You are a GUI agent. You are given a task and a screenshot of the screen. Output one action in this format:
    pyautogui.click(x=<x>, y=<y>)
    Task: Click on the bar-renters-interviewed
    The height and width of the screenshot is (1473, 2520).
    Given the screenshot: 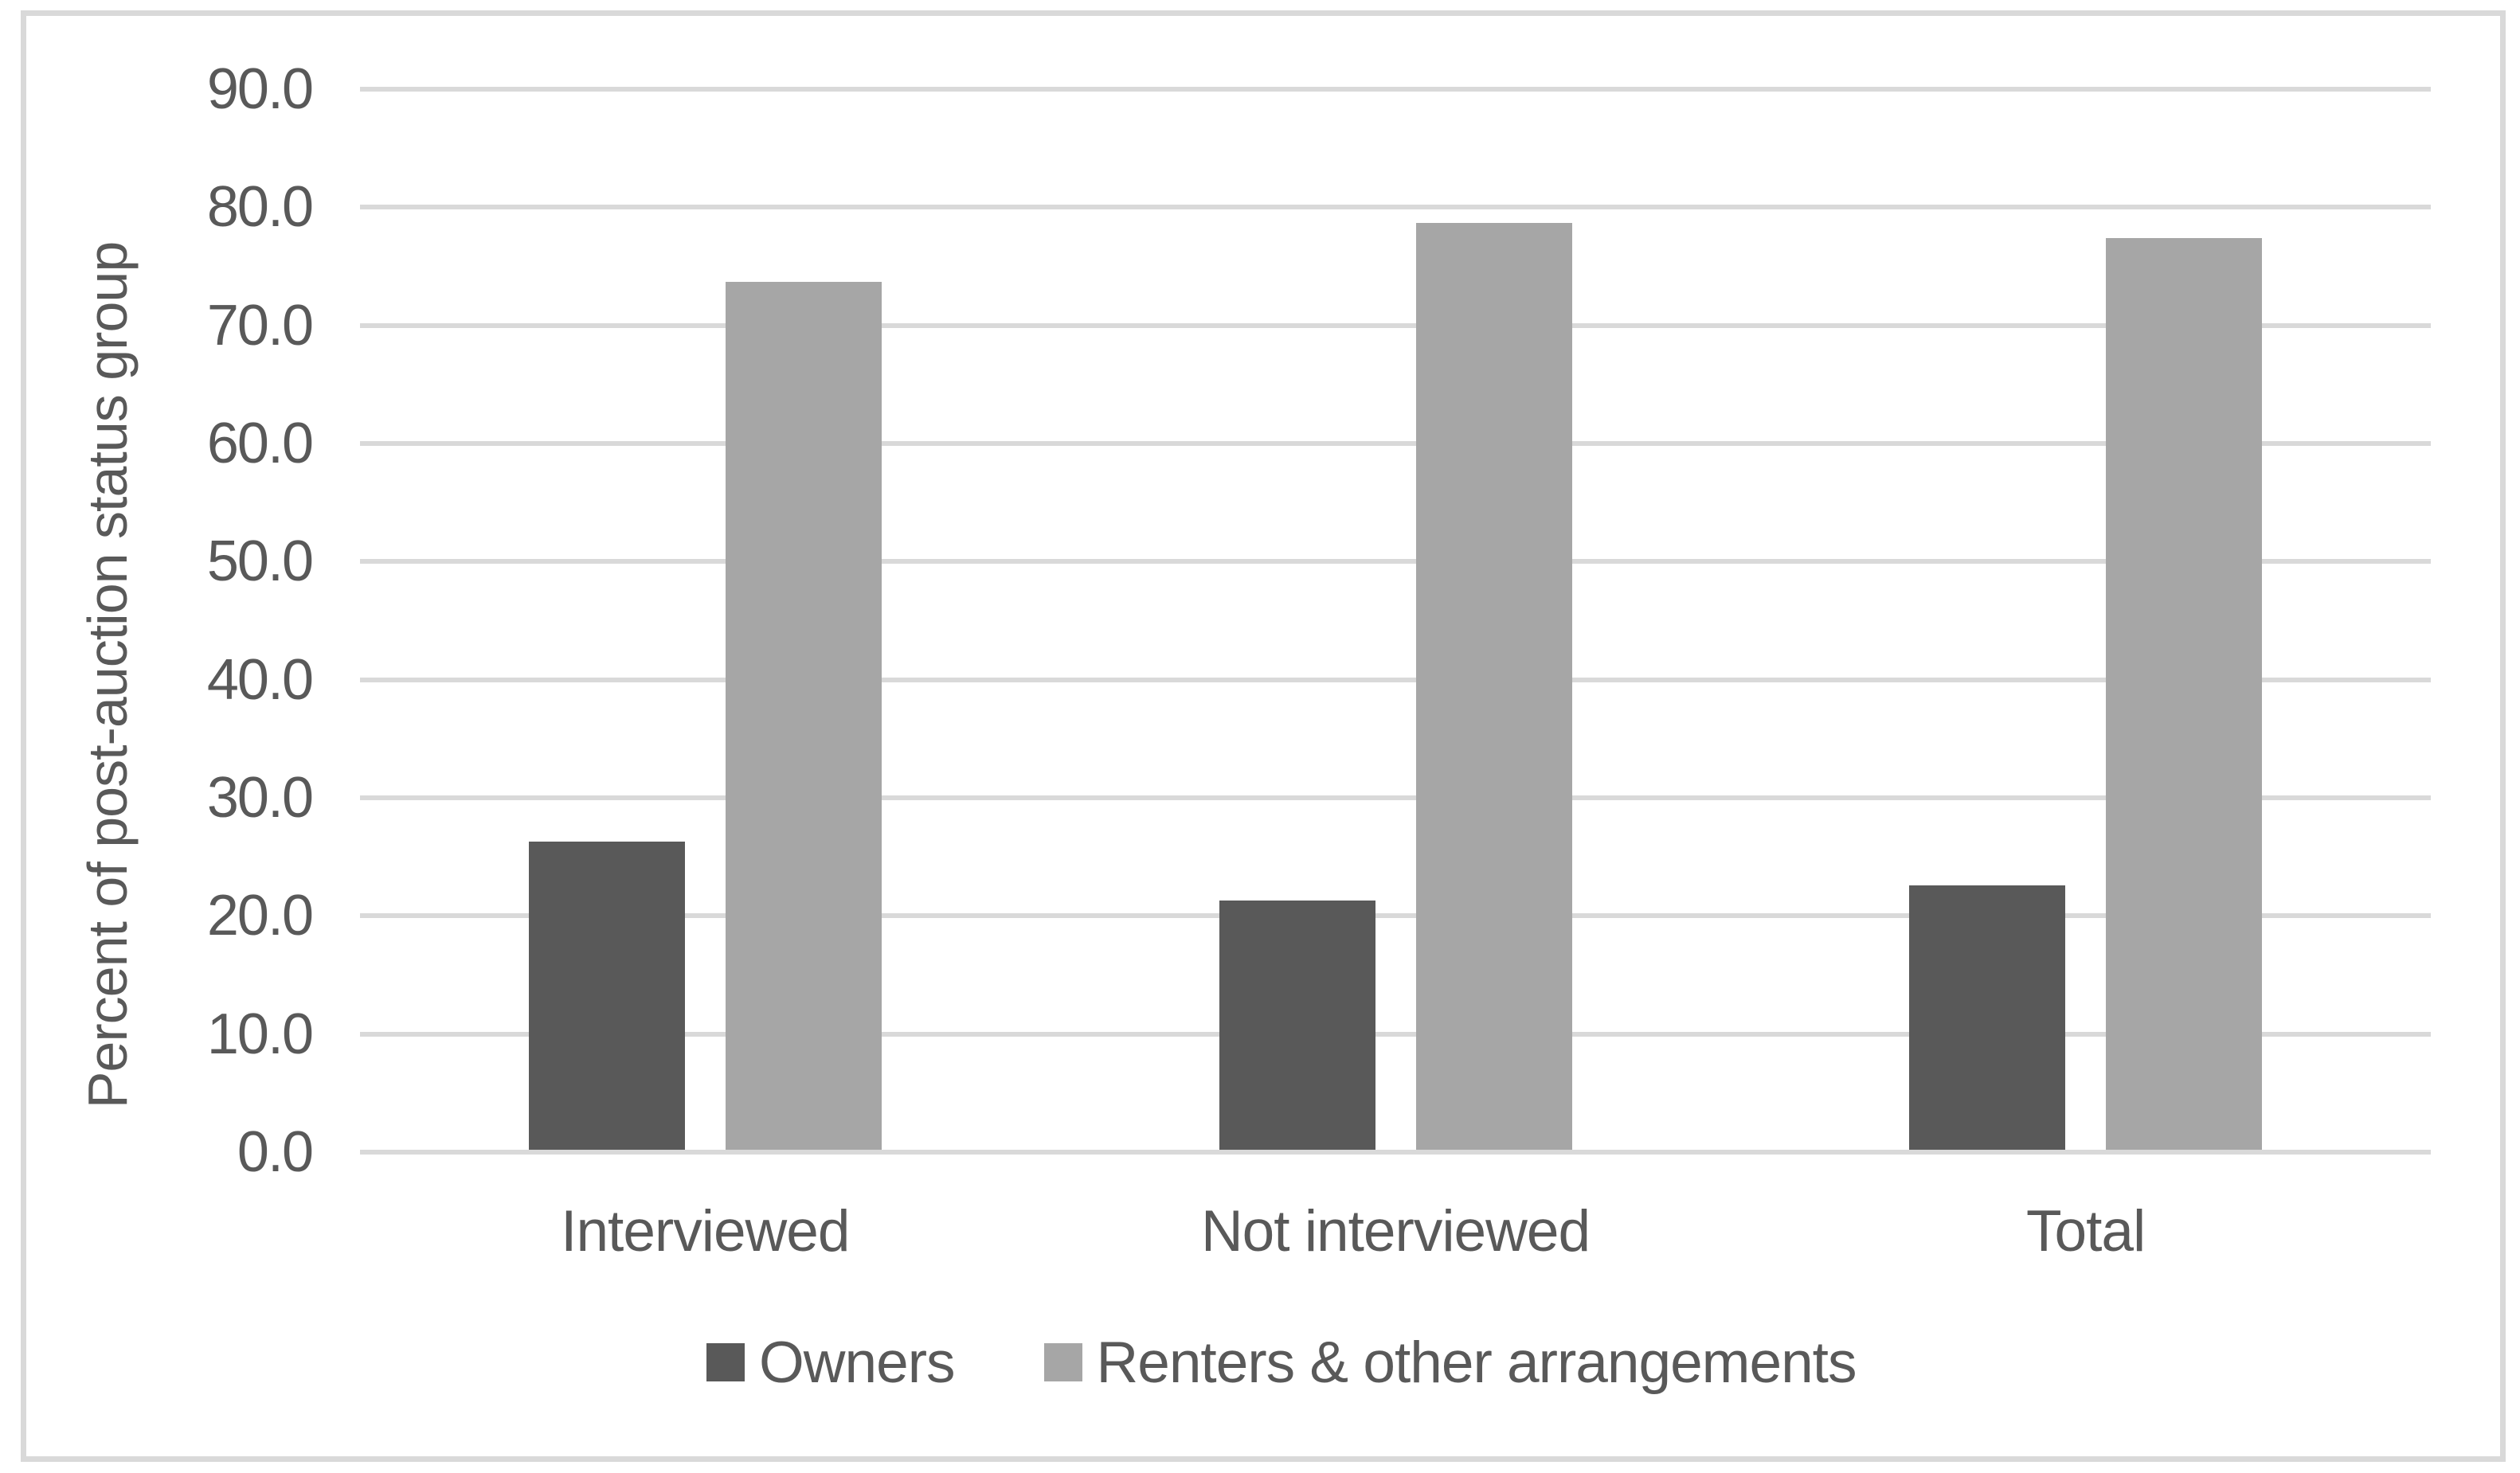 What is the action you would take?
    pyautogui.click(x=803, y=715)
    